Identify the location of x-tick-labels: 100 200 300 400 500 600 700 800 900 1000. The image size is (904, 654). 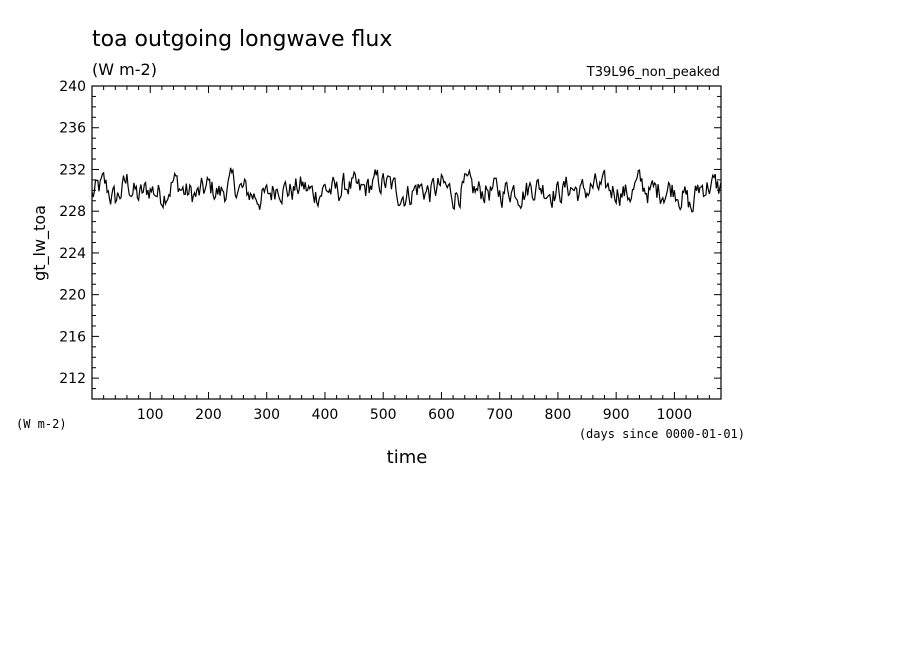
(414, 415).